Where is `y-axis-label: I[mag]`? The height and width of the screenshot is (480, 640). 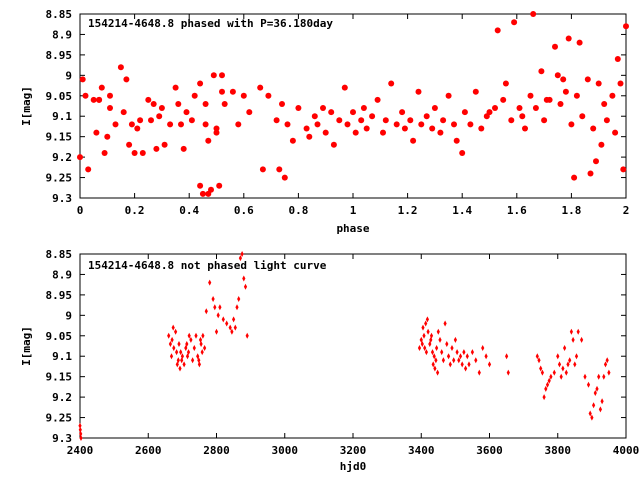 y-axis-label: I[mag] is located at coordinates (26, 346).